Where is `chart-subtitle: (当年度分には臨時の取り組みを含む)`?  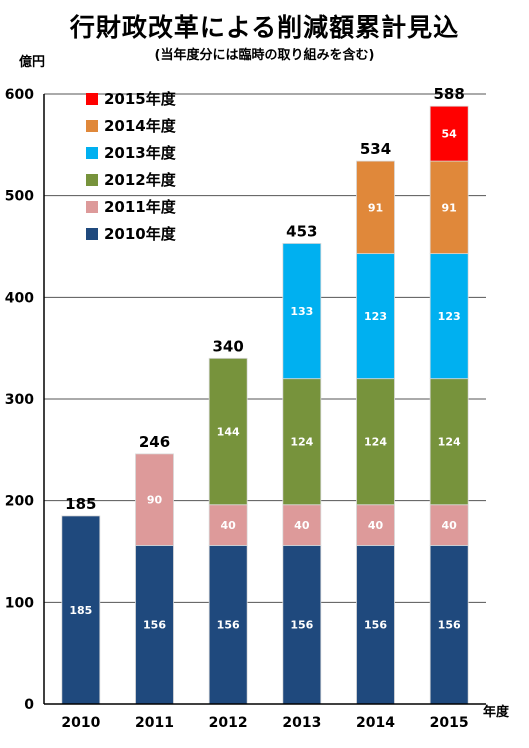
chart-subtitle: (当年度分には臨時の取り組みを含む) is located at coordinates (264, 55).